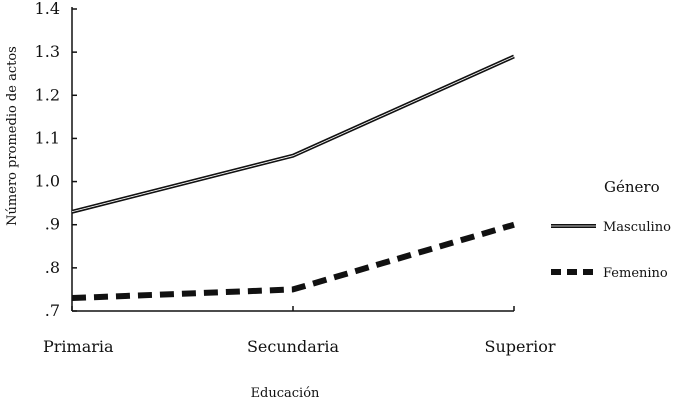 This screenshot has height=405, width=683. Describe the element at coordinates (299, 331) in the screenshot. I see `x-ticks: Primaria Secundaria Superior` at that location.